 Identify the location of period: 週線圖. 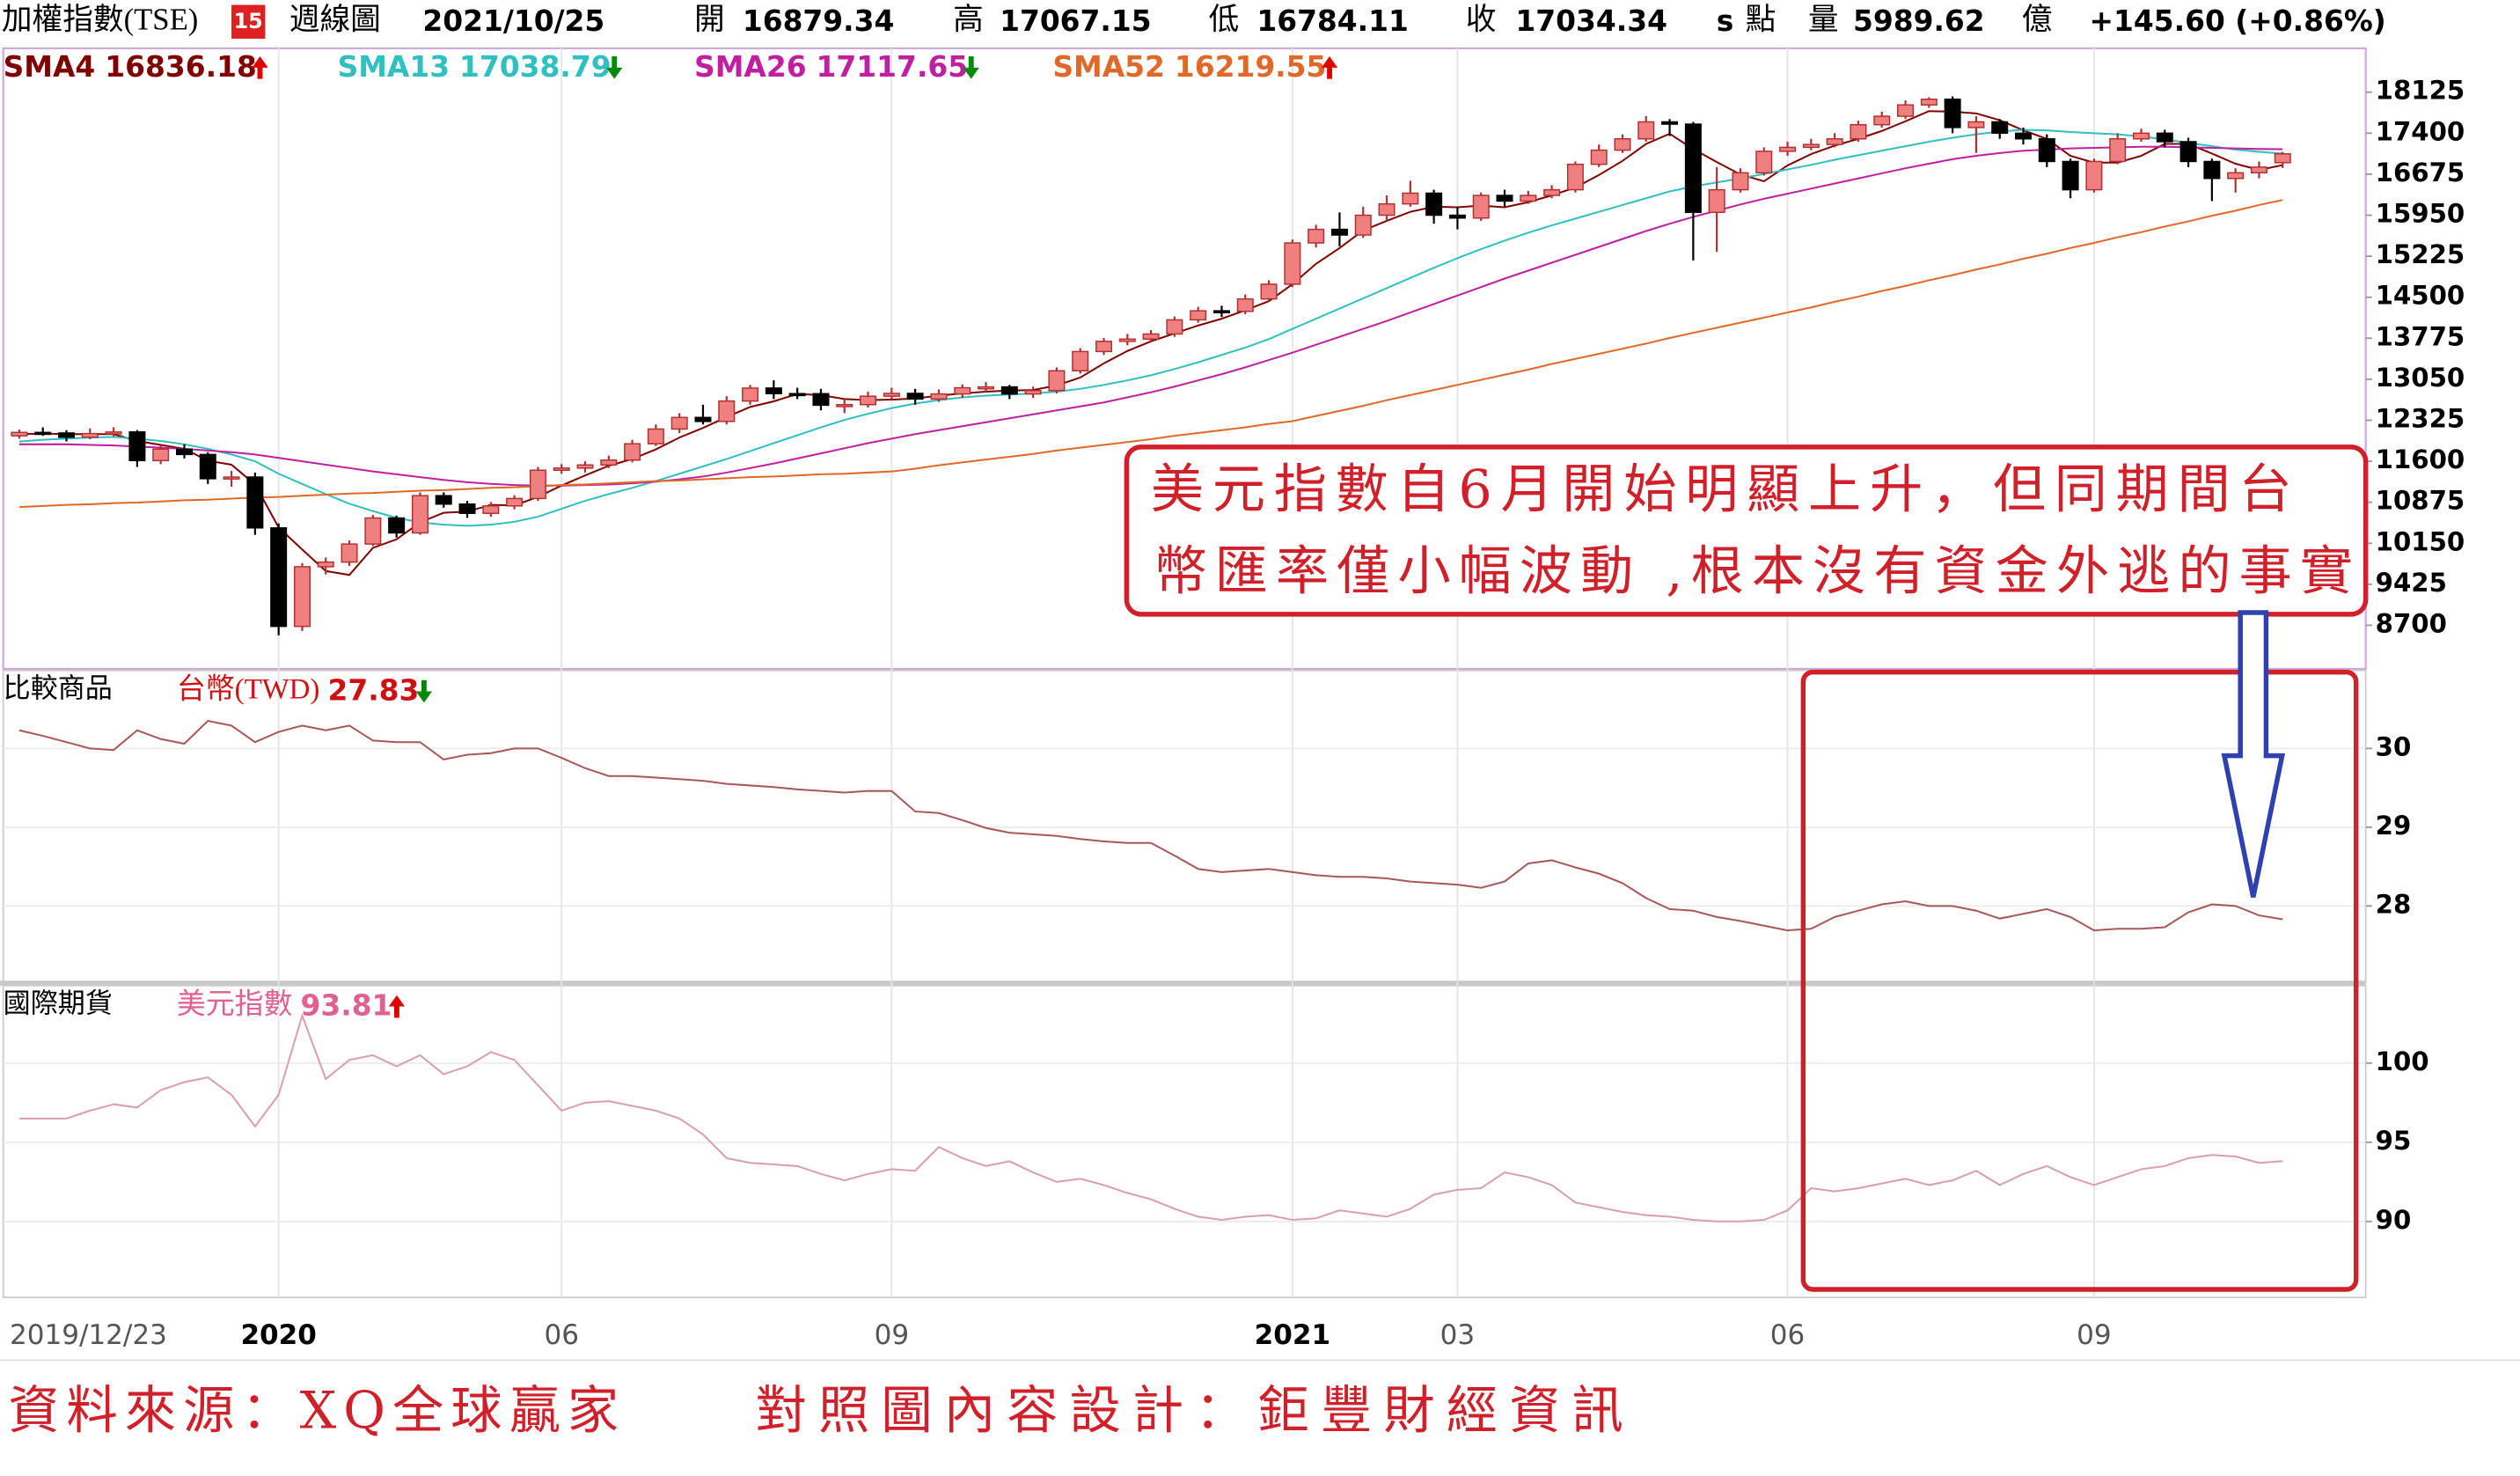
(335, 20).